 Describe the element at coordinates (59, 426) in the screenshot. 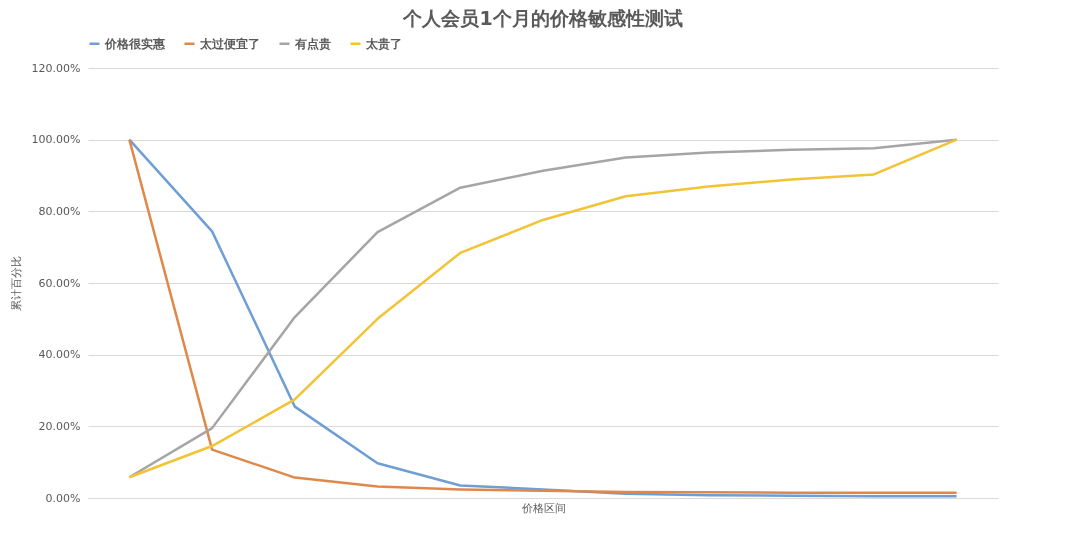

I see `y-tick-label: 20.00%` at that location.